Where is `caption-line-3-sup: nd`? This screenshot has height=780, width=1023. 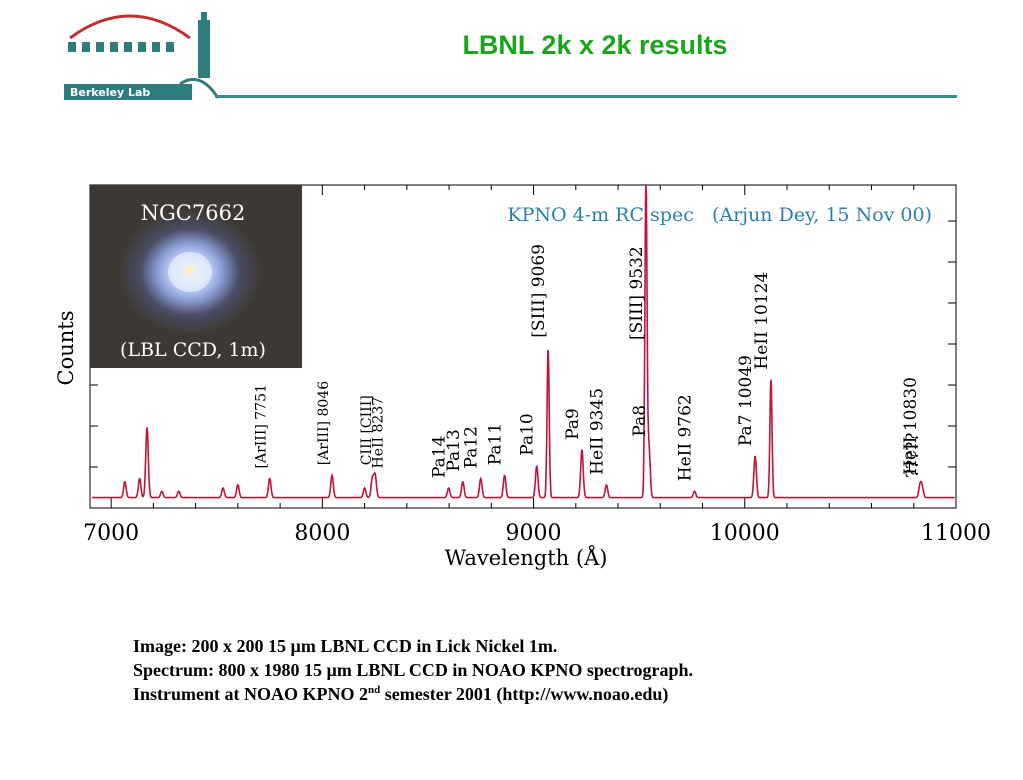
caption-line-3-sup: nd is located at coordinates (374, 690).